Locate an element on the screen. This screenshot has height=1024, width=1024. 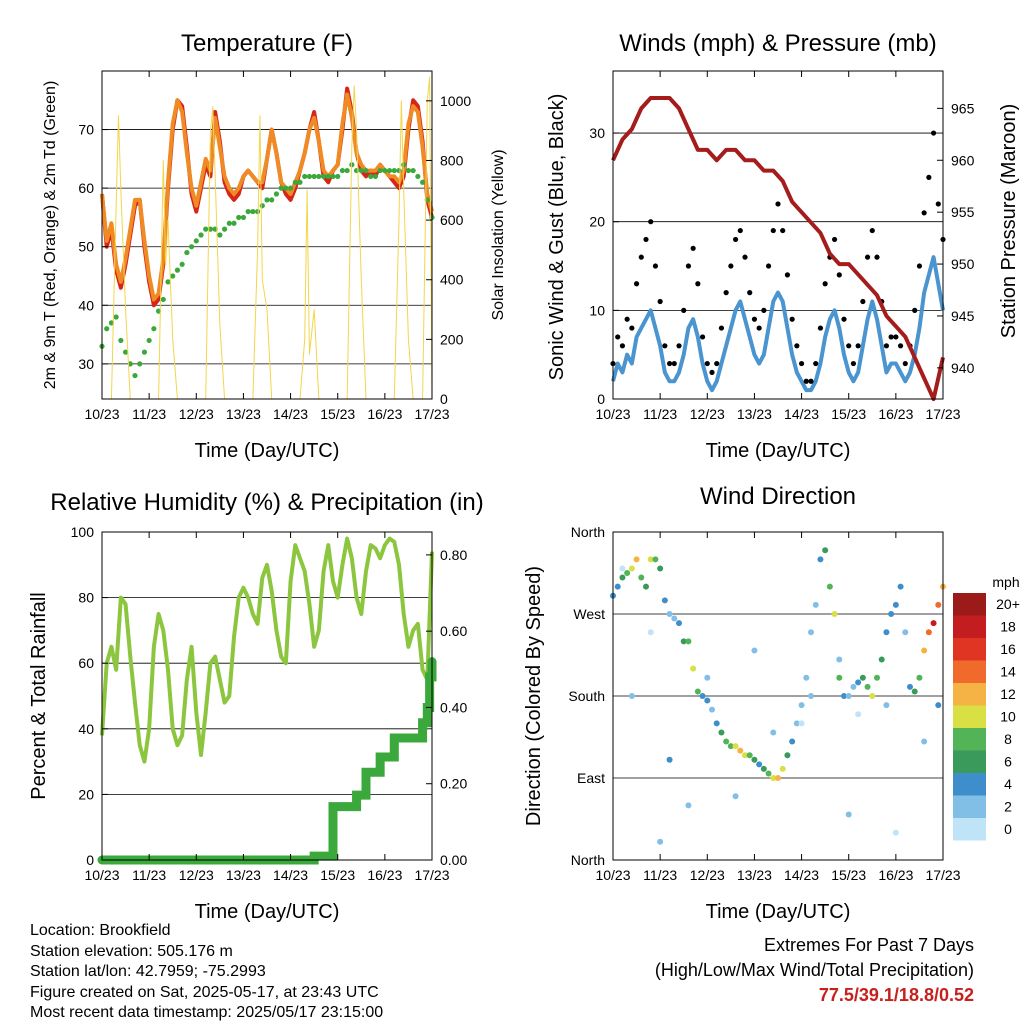
winds-ylabel: Sonic Wind & Gust (Blue, Black) is located at coordinates (557, 237).